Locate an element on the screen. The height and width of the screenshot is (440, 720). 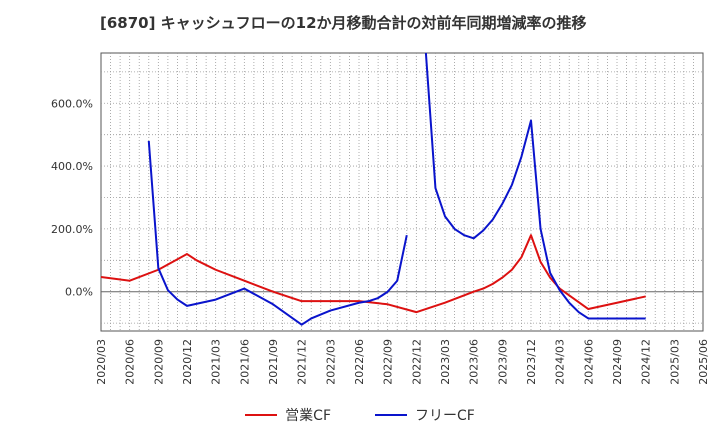
x-tick-label: 2023/03 is located at coordinates (445, 362).